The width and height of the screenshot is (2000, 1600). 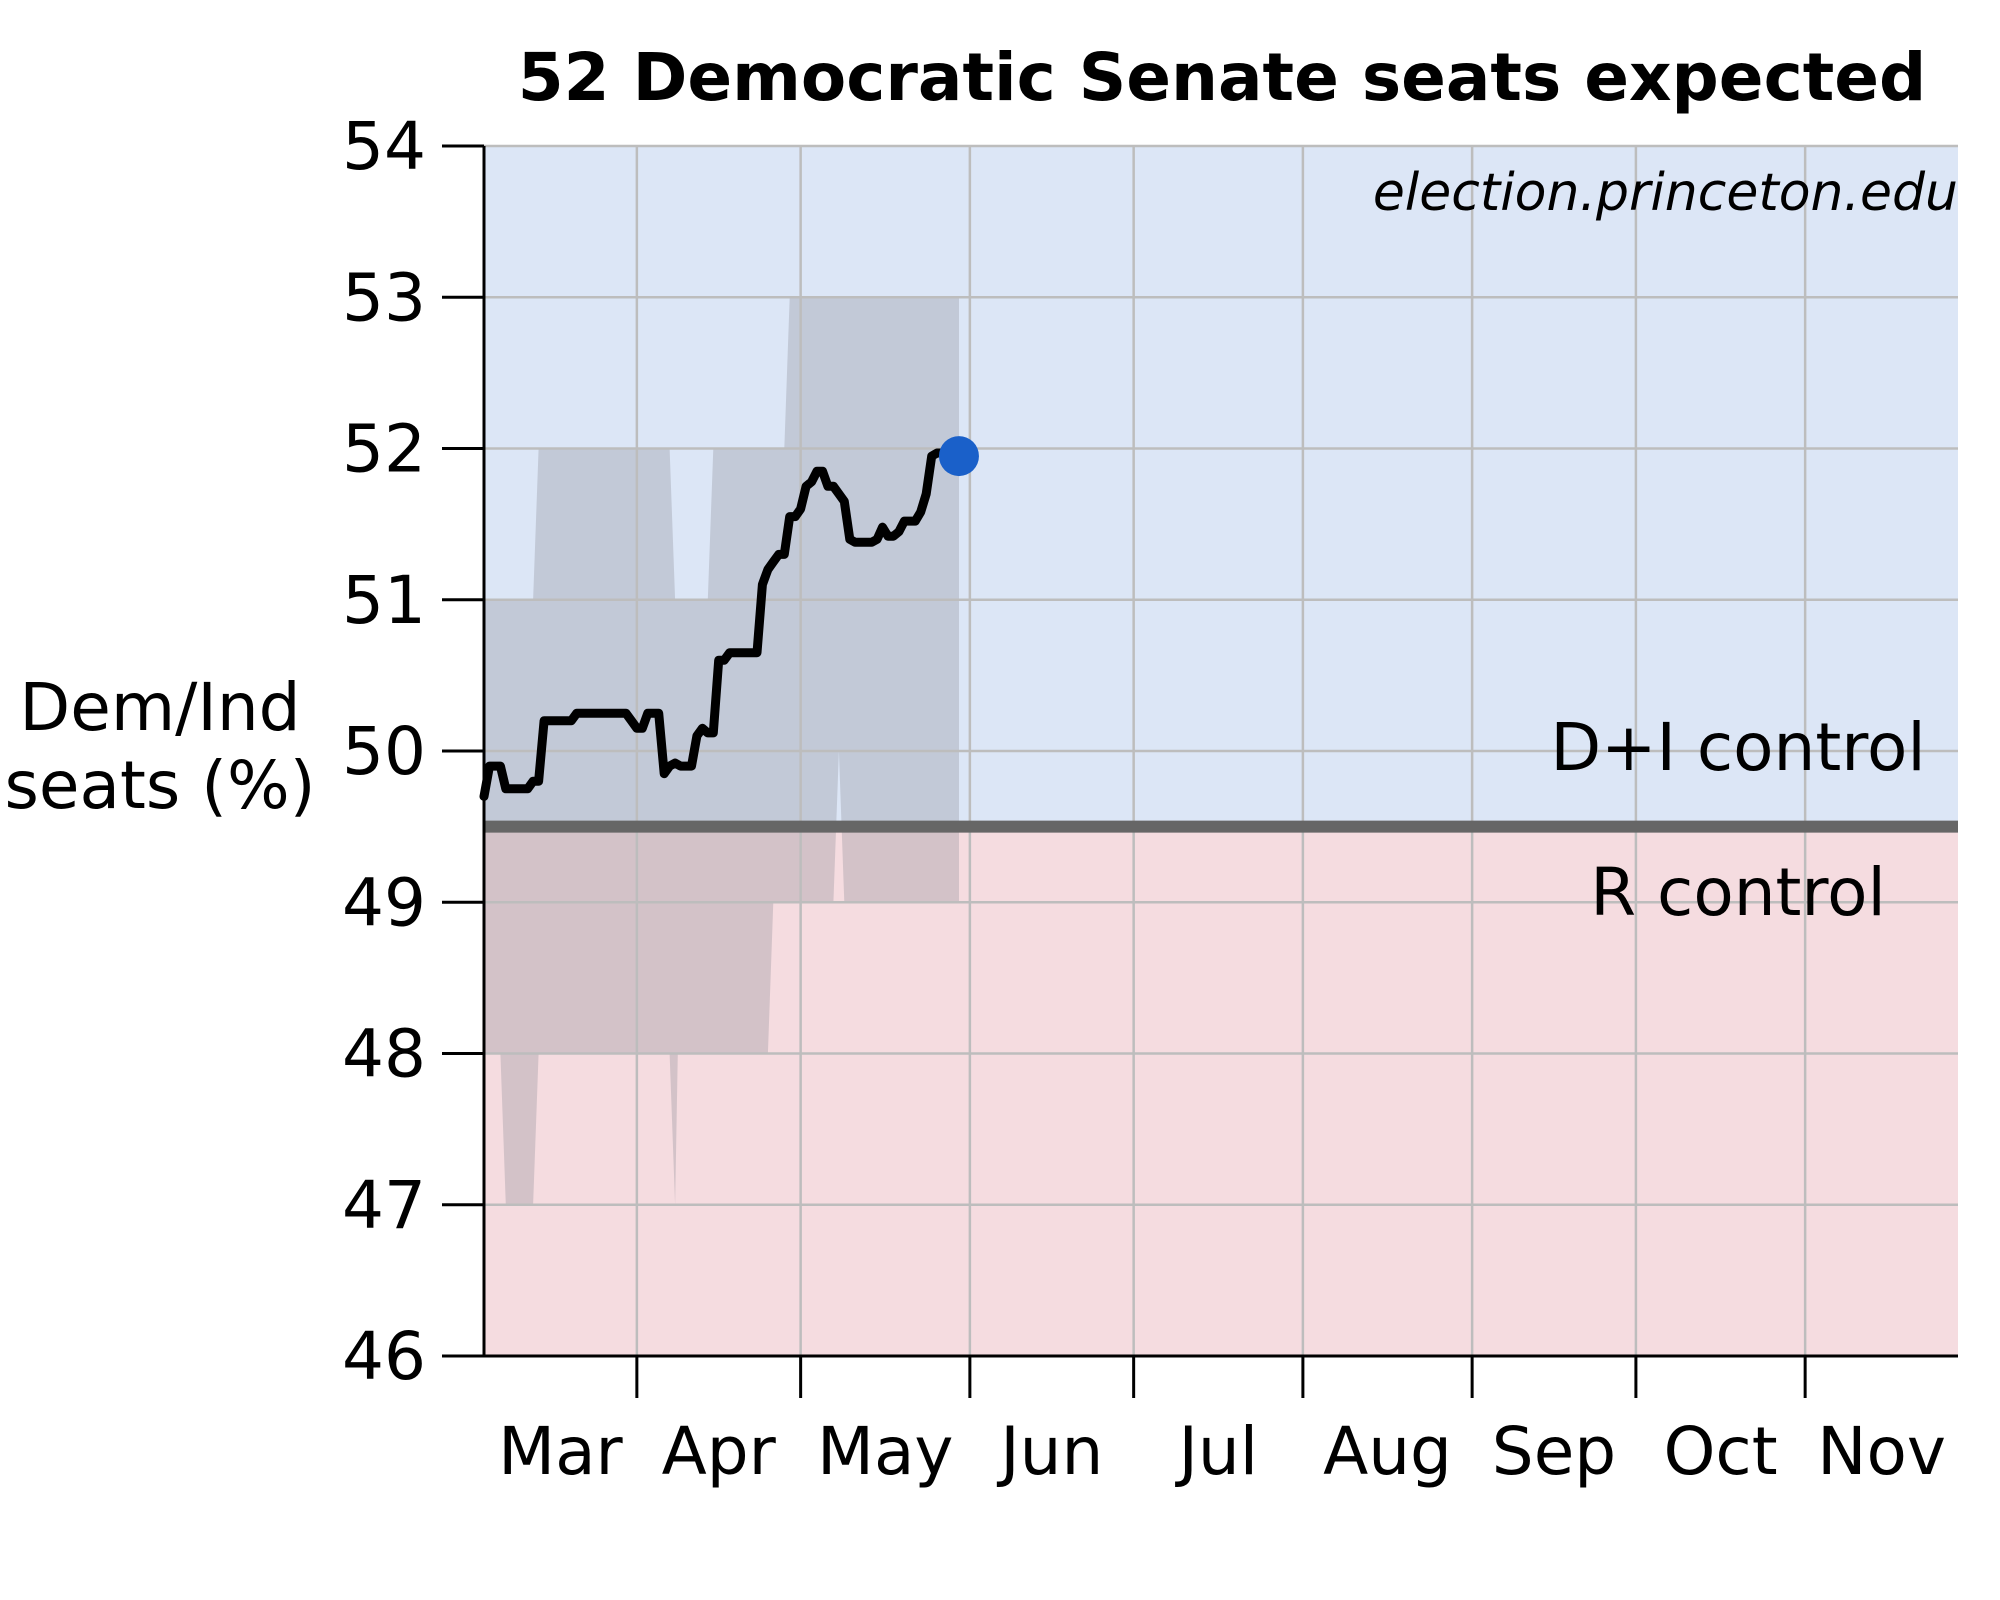 What do you see at coordinates (1049, 1451) in the screenshot?
I see `x-tick-label: Jun` at bounding box center [1049, 1451].